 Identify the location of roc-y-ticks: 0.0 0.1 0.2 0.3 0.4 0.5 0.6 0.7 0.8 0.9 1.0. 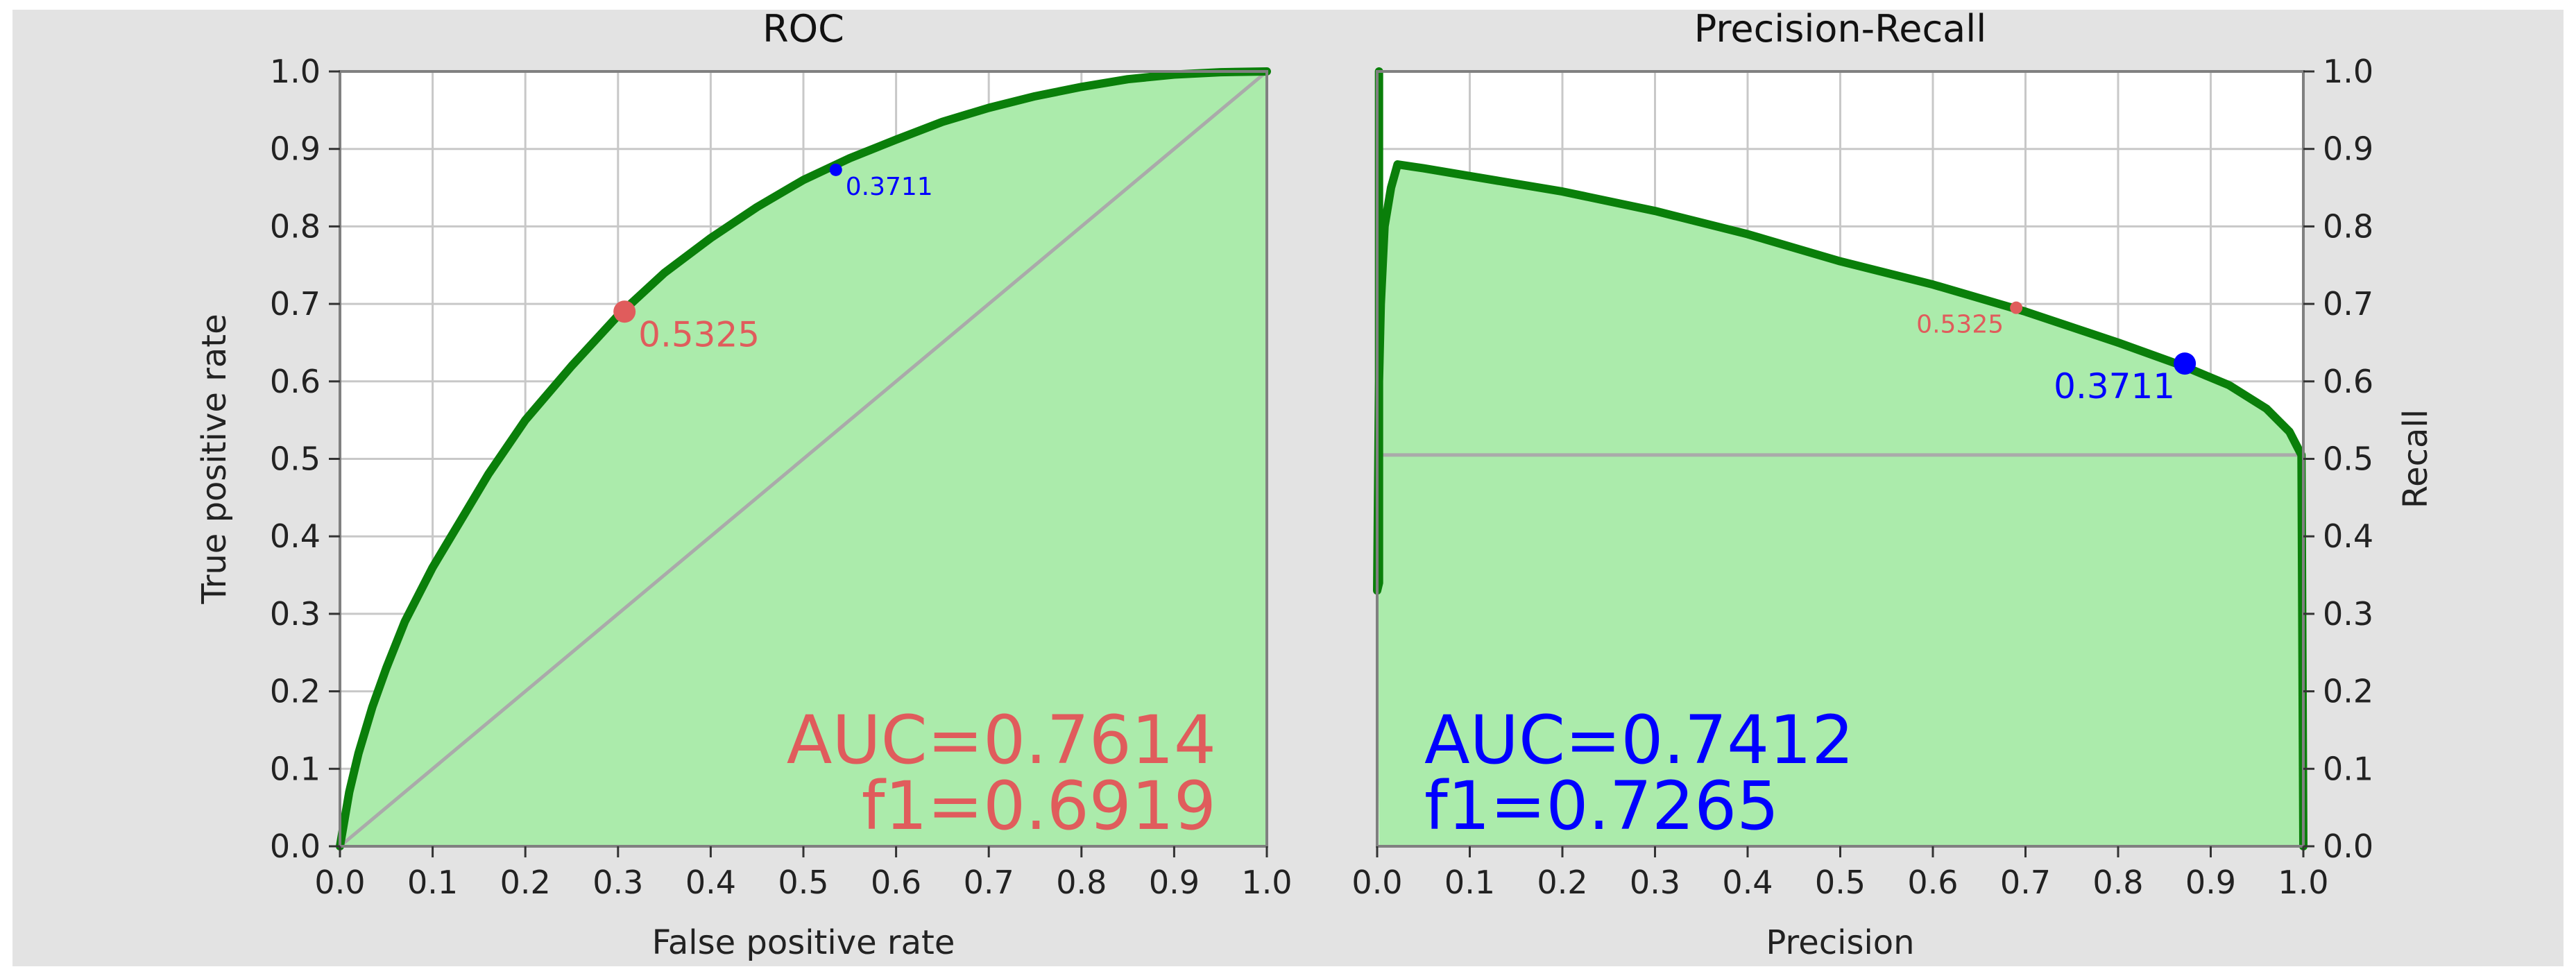
(305, 459).